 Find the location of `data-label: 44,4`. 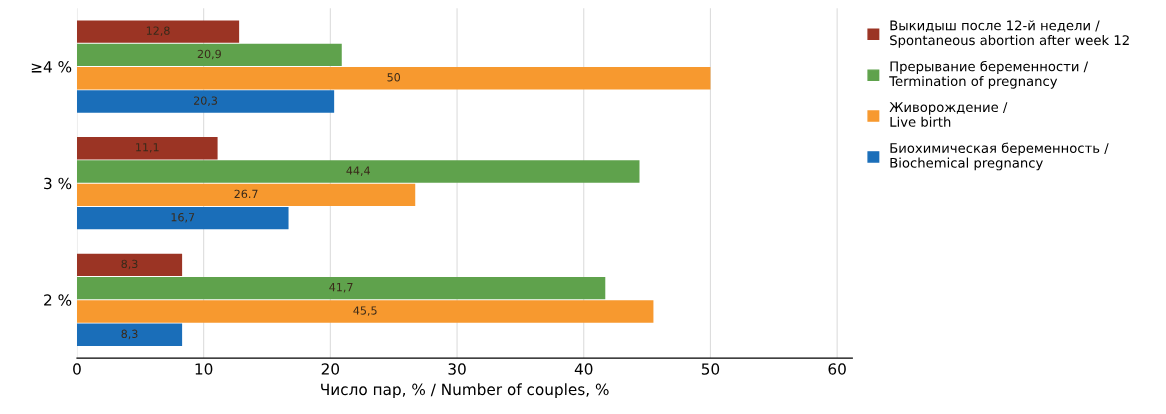

data-label: 44,4 is located at coordinates (358, 171).